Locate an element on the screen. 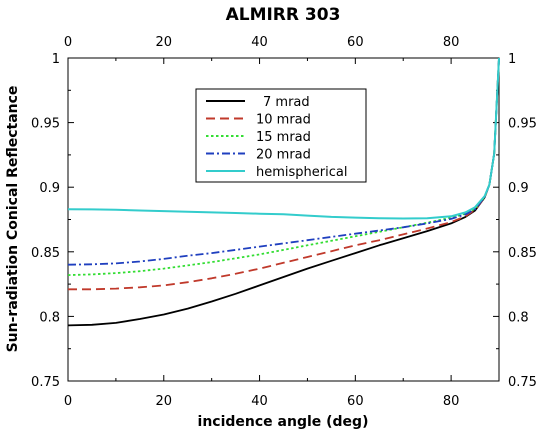 Image resolution: width=550 pixels, height=435 pixels. y-tick-label-right: 1 is located at coordinates (512, 59).